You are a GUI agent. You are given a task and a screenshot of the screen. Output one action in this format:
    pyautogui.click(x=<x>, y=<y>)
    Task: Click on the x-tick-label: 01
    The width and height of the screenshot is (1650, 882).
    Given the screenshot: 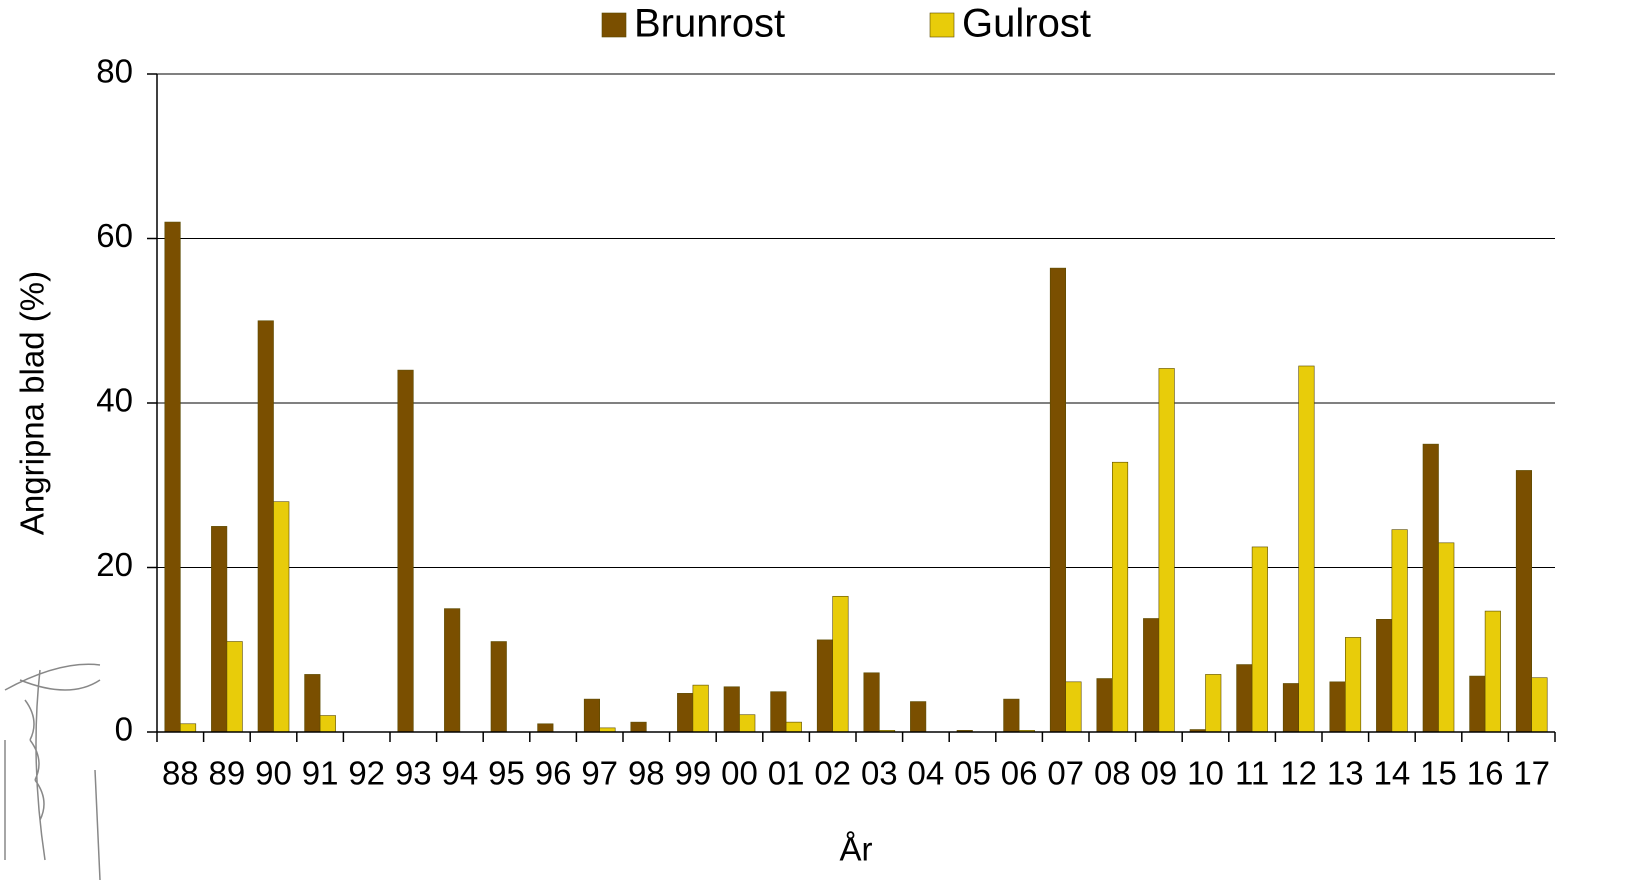 What is the action you would take?
    pyautogui.click(x=786, y=773)
    